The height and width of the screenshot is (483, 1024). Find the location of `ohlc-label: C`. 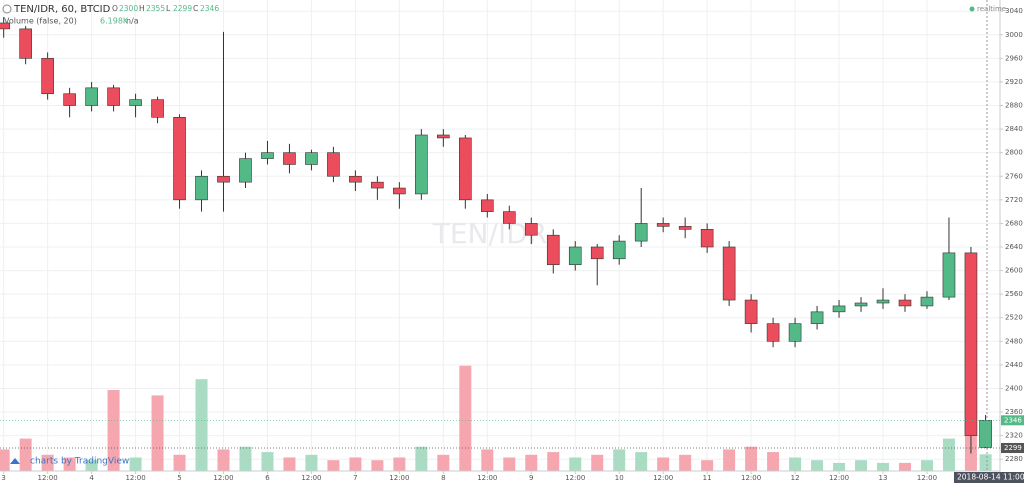

ohlc-label: C is located at coordinates (195, 8).